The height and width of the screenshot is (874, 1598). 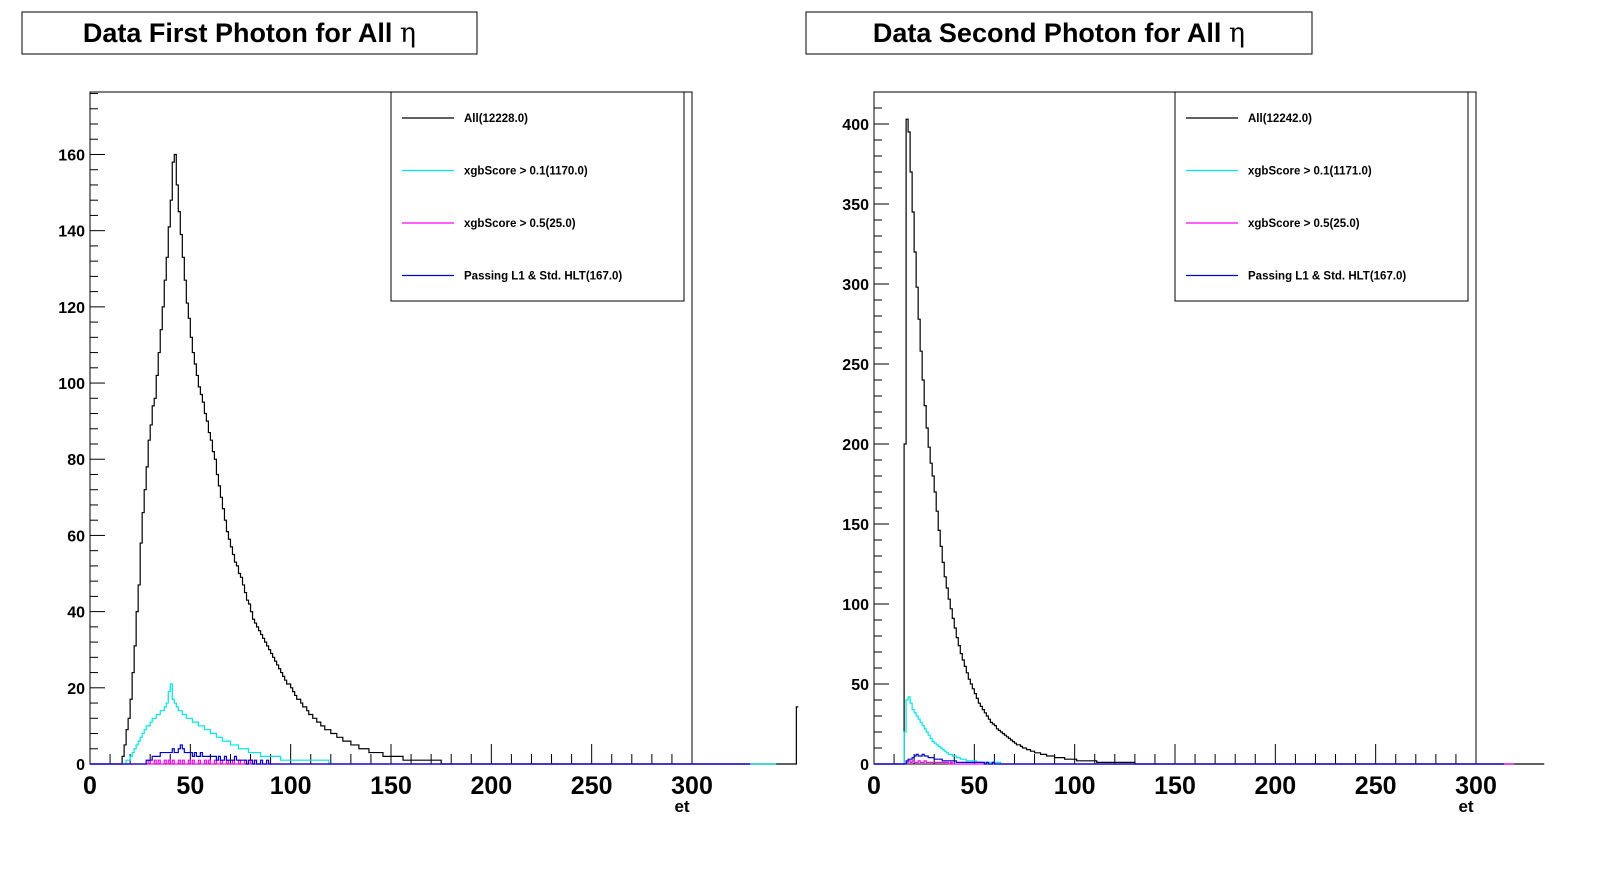 What do you see at coordinates (855, 525) in the screenshot?
I see `y-tick-label: 150` at bounding box center [855, 525].